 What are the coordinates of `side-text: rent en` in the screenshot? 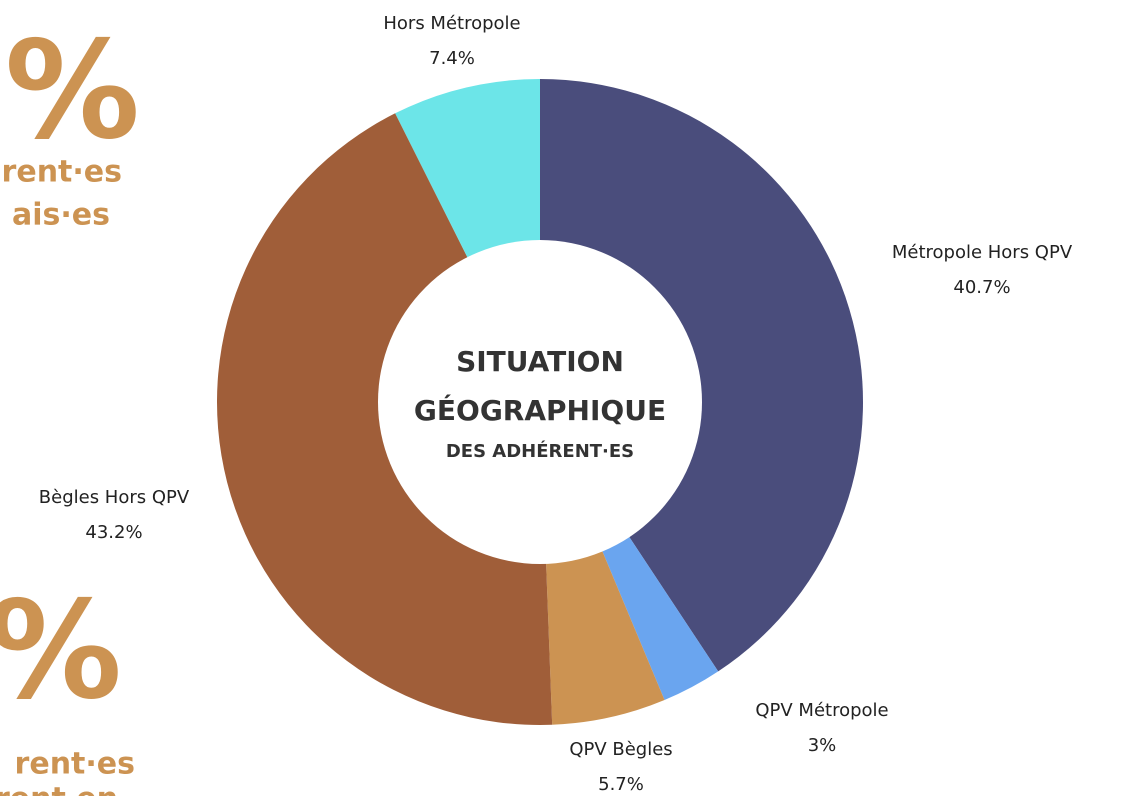 It's located at (59, 789).